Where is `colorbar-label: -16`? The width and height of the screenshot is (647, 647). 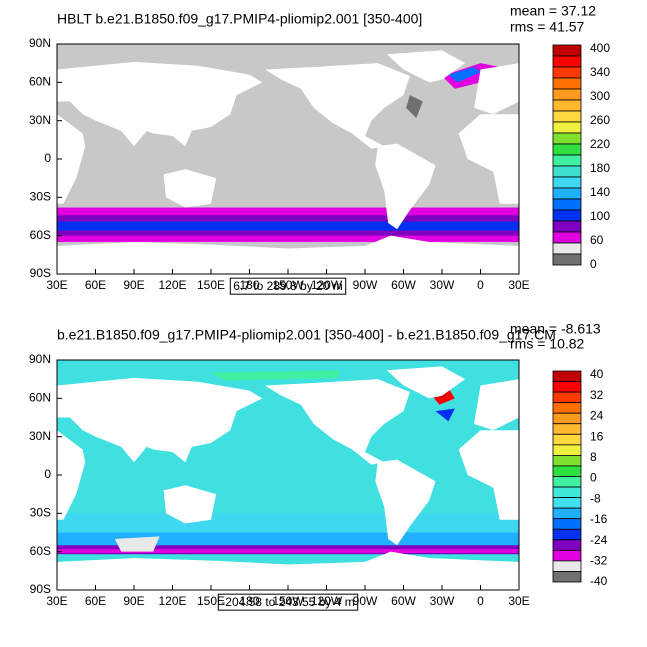 colorbar-label: -16 is located at coordinates (599, 519).